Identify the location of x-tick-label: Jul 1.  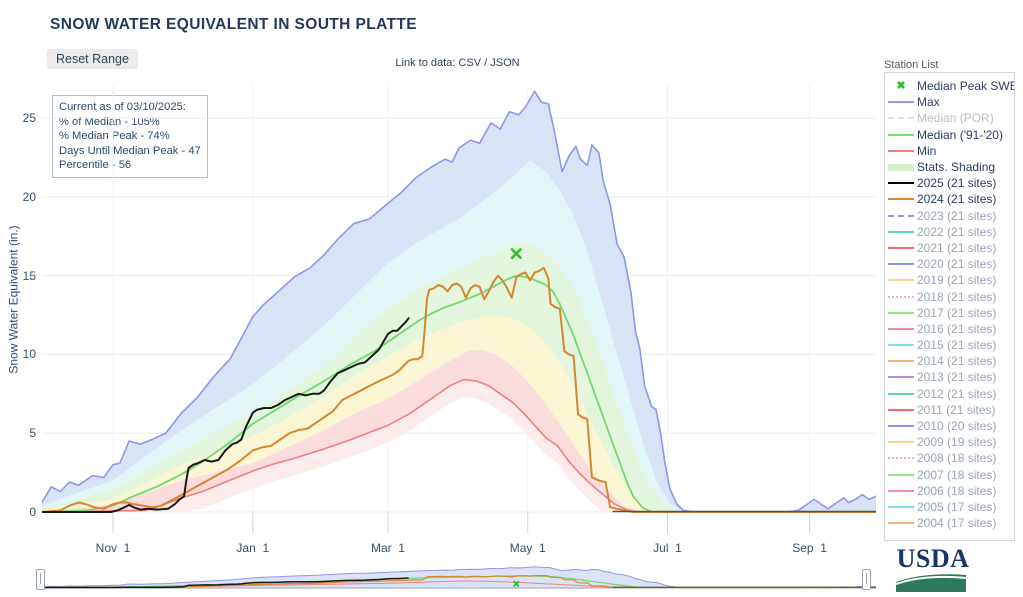
(667, 548).